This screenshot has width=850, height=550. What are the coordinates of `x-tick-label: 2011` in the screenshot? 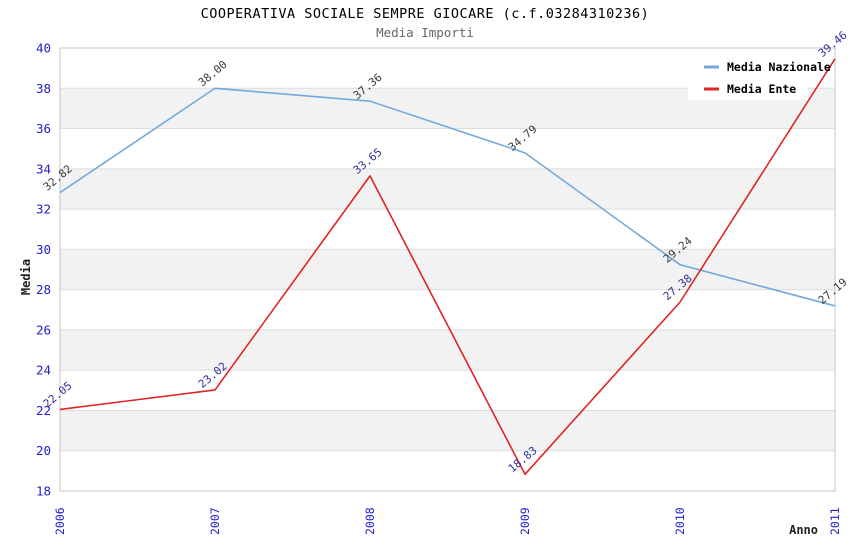 It's located at (835, 521).